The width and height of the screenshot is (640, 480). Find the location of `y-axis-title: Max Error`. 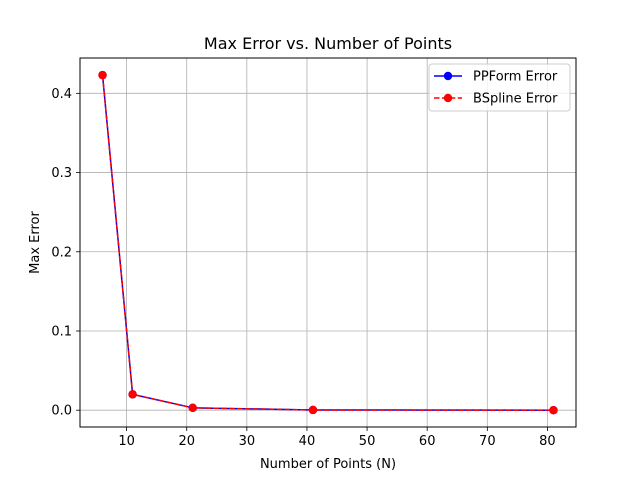

y-axis-title: Max Error is located at coordinates (35, 242).